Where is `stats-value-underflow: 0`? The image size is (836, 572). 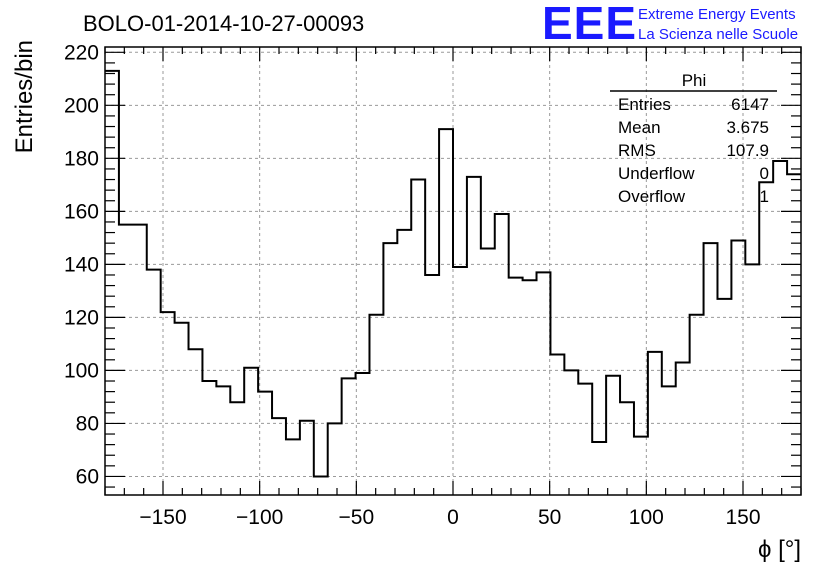 stats-value-underflow: 0 is located at coordinates (764, 173).